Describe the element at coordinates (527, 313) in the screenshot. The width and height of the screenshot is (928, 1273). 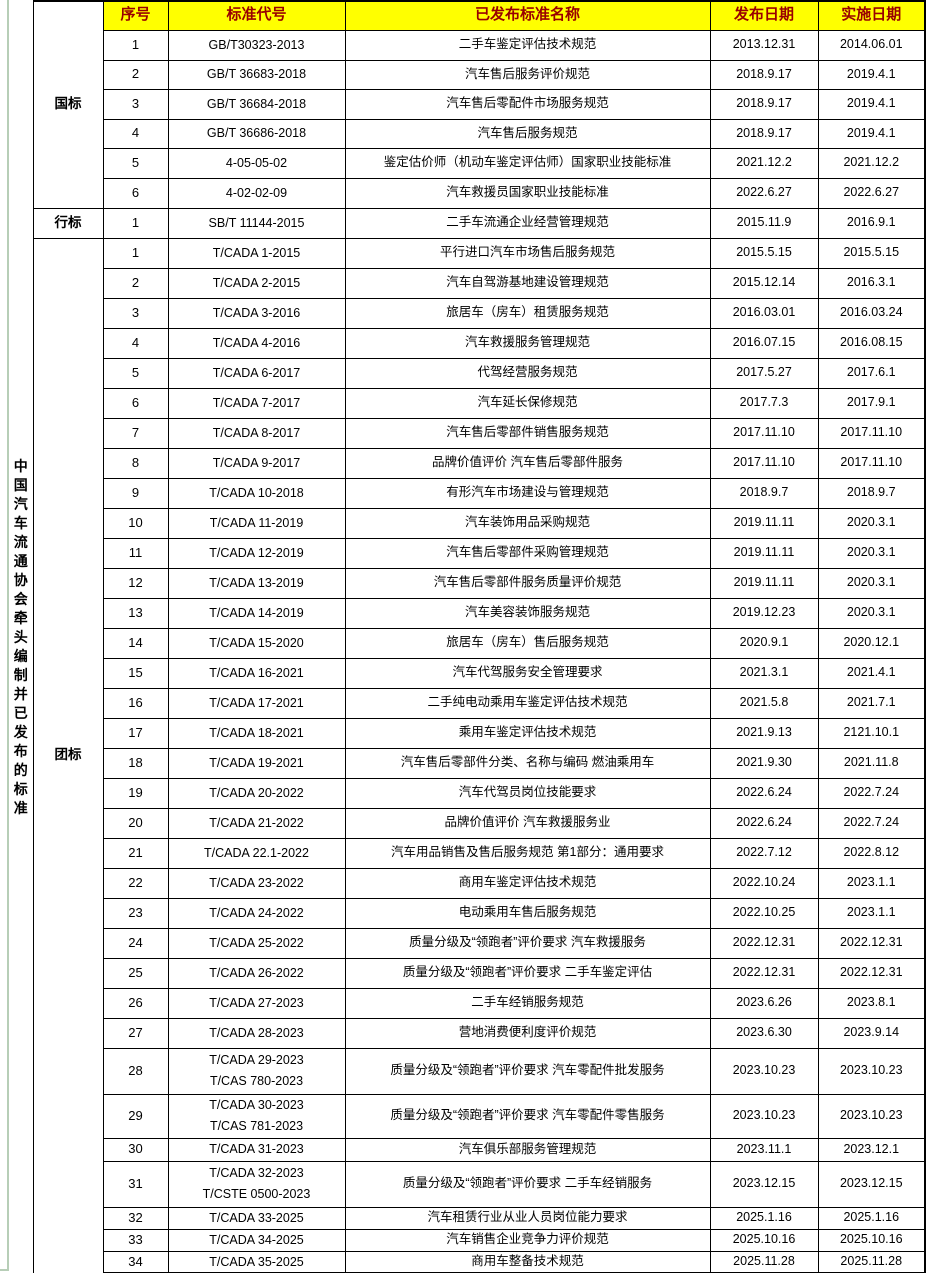
I see `cell-name: 旅居车（房车）租赁服务规范` at that location.